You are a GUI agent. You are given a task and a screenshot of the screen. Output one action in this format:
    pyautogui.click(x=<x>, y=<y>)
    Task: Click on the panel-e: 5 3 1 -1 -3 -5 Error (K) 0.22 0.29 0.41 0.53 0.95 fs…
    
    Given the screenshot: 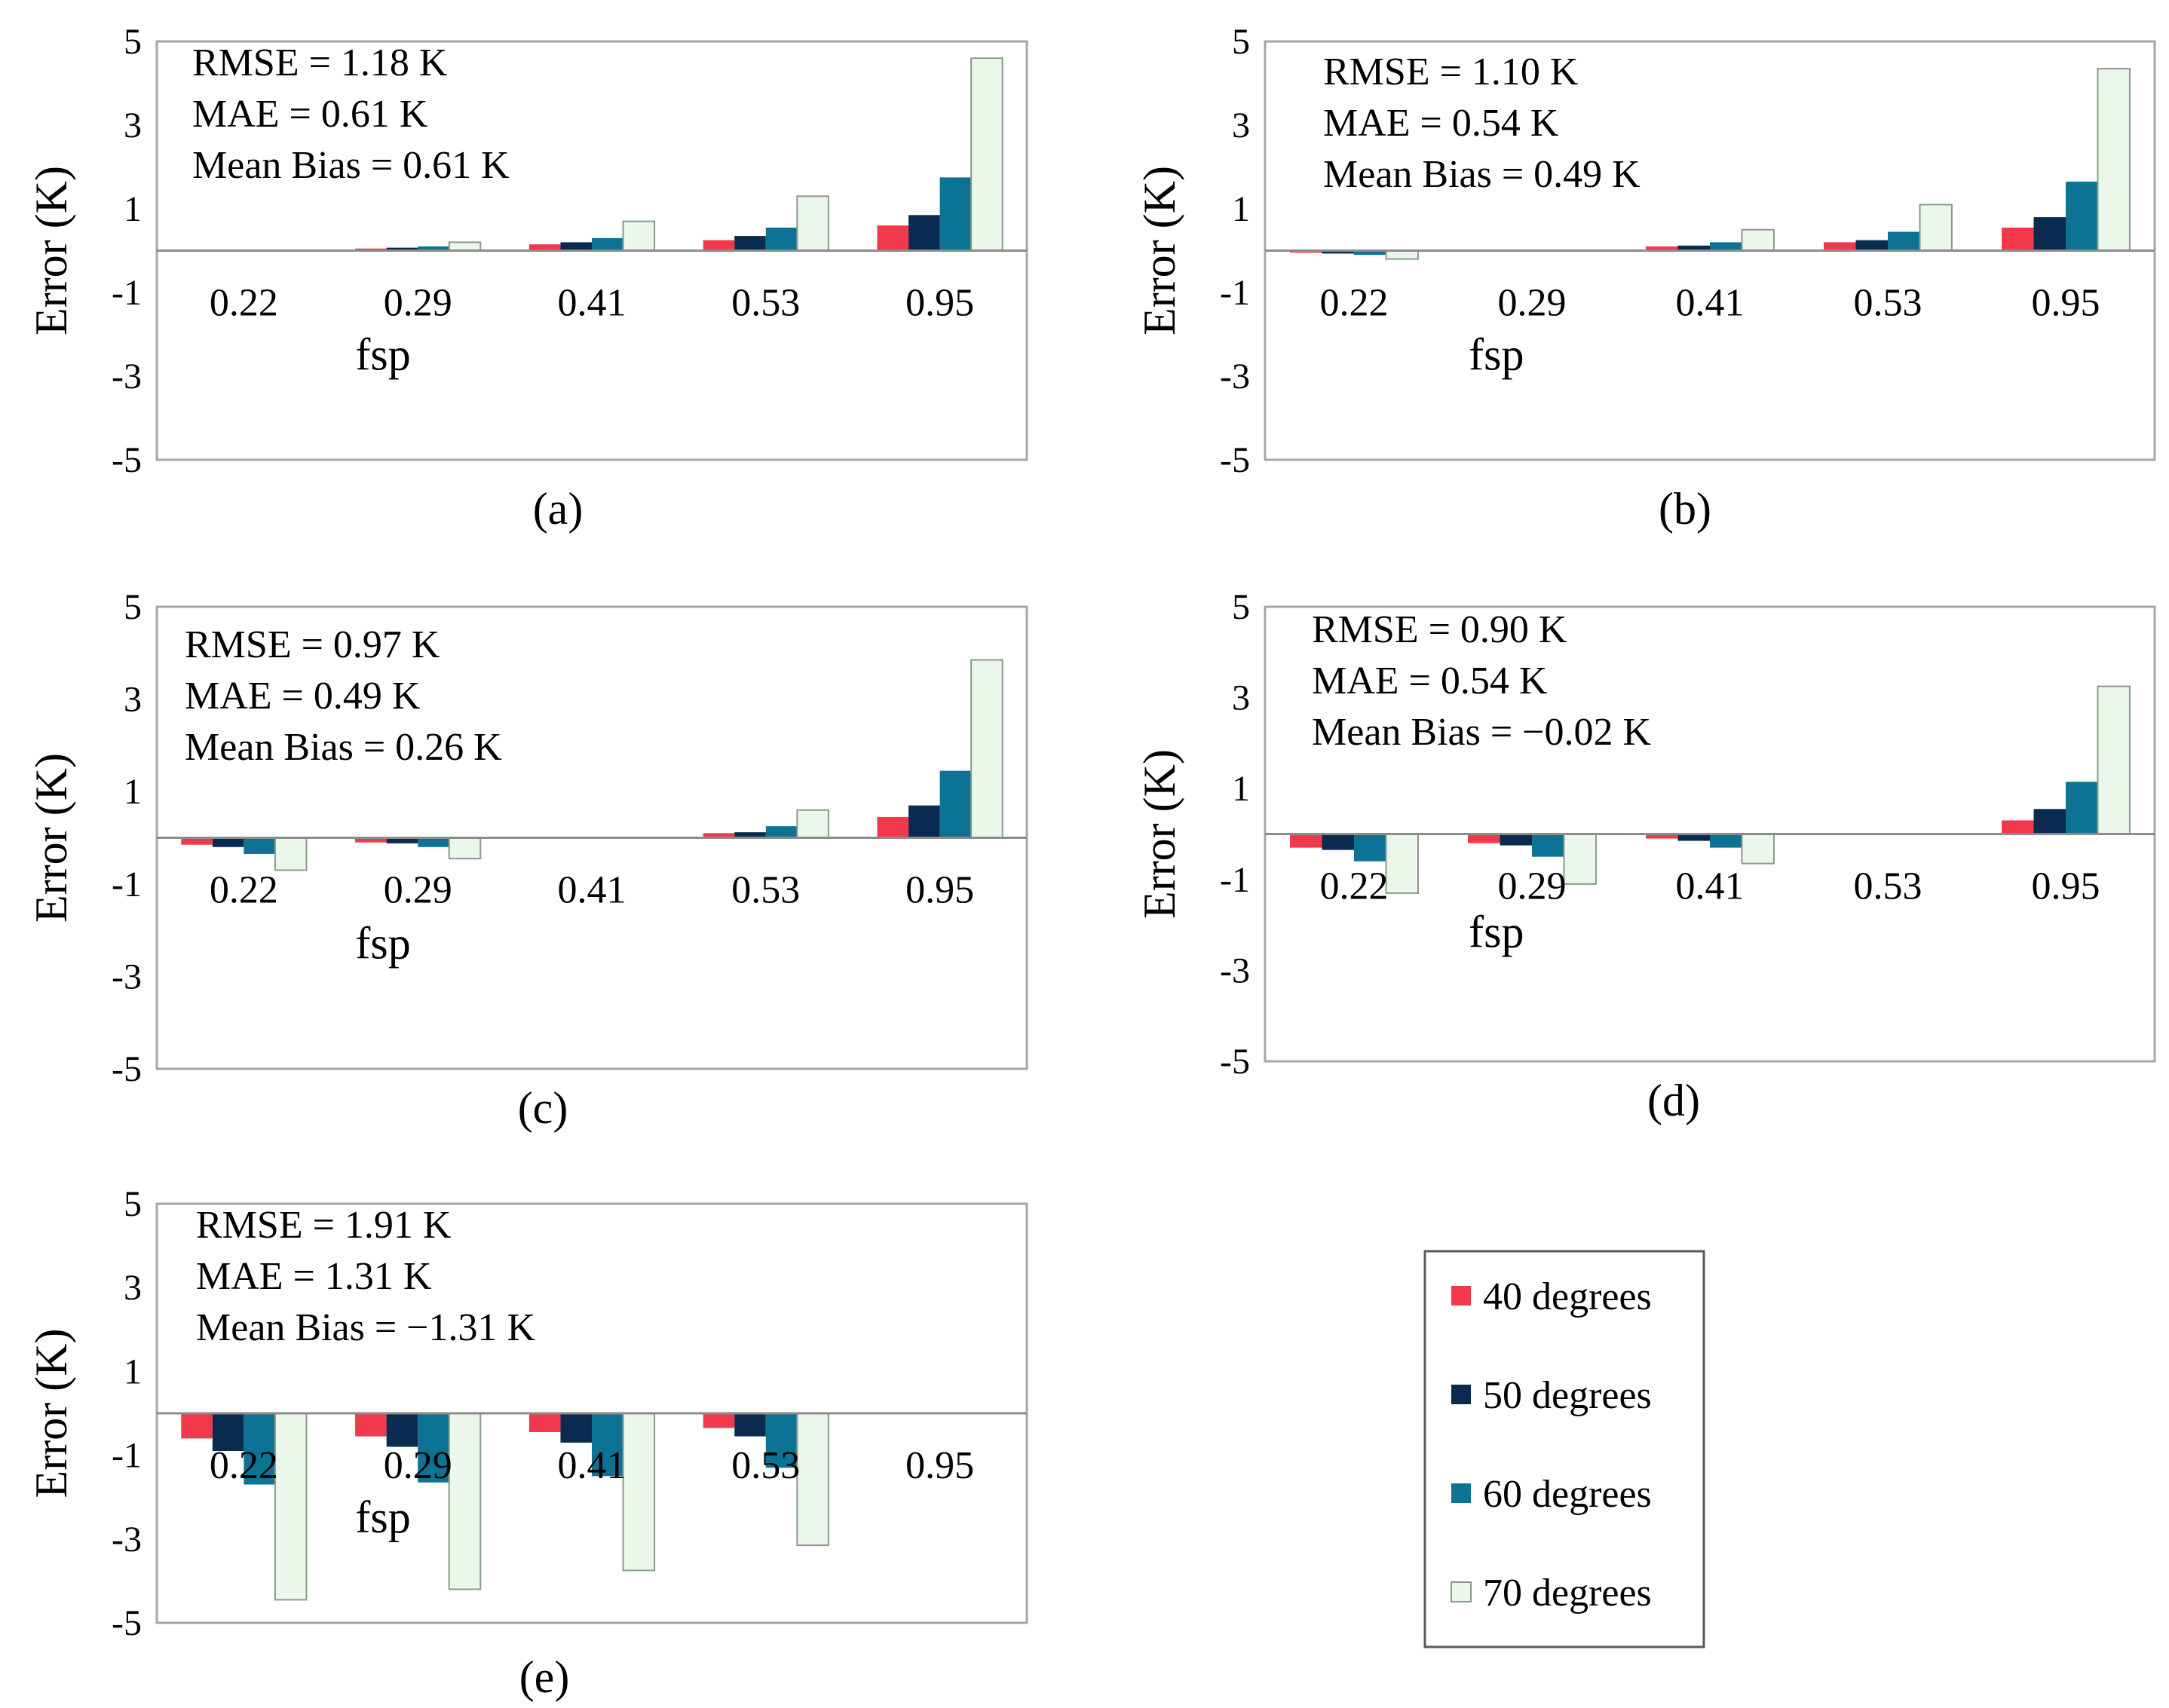 What is the action you would take?
    pyautogui.click(x=527, y=1443)
    